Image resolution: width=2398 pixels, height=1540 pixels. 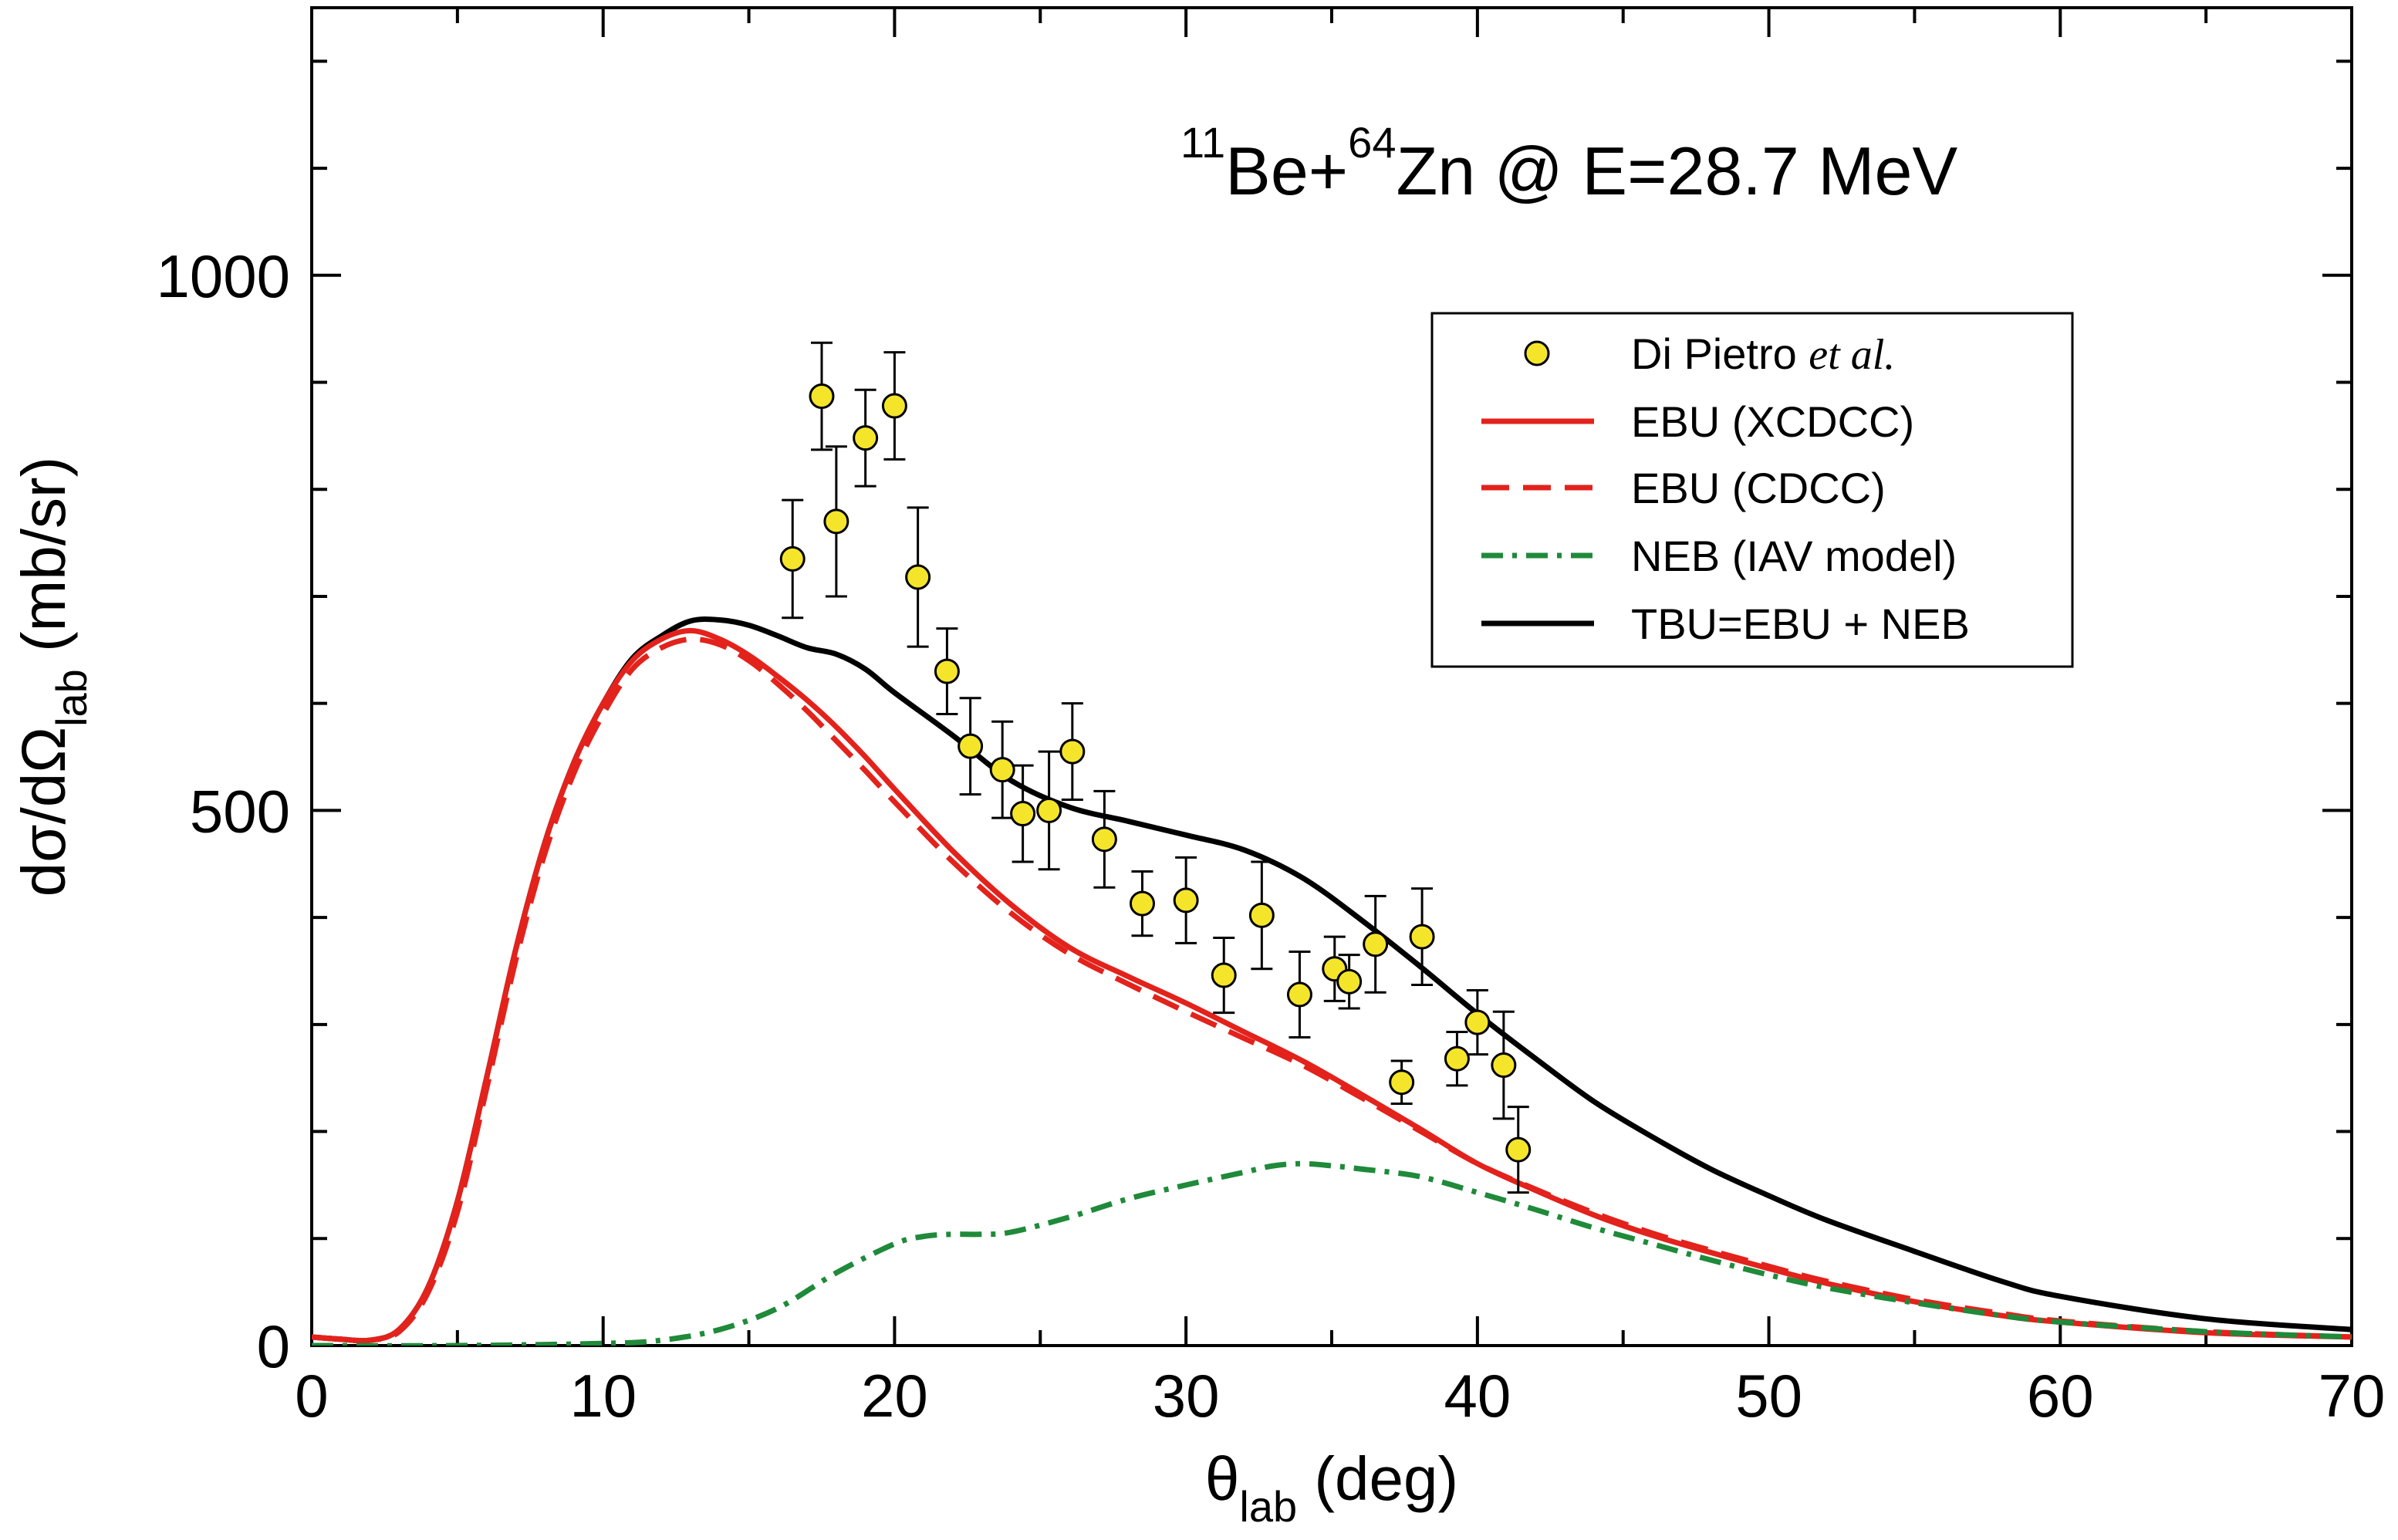 I want to click on title-projectile-mass: 11, so click(x=1202, y=142).